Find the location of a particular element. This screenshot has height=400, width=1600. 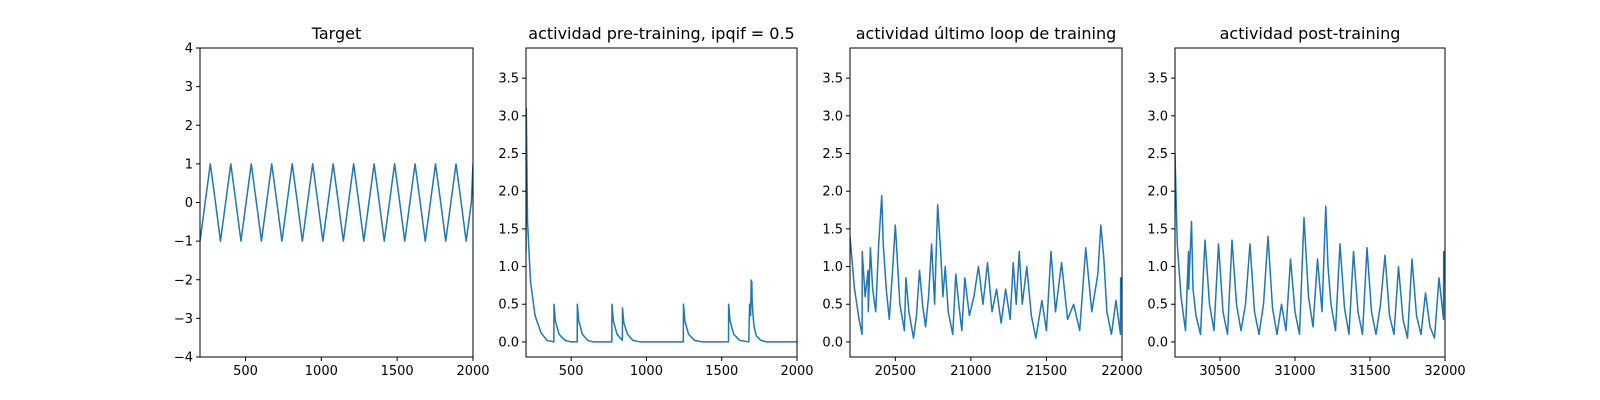

panel-title: Target is located at coordinates (336, 33).